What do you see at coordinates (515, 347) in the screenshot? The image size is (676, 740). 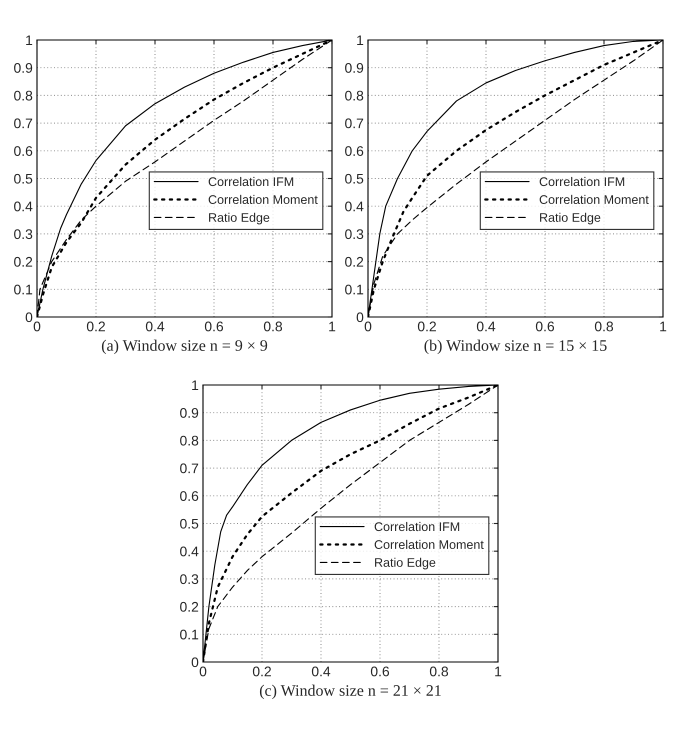 I see `x-axis-title: (b) Window size n = 15 × 15` at bounding box center [515, 347].